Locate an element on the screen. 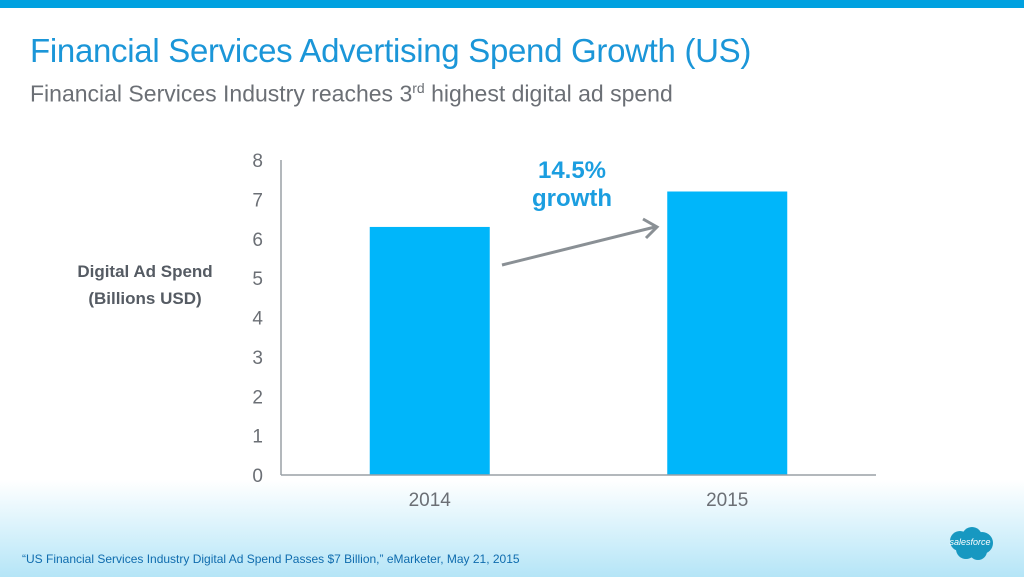  cloud-icon is located at coordinates (971, 543).